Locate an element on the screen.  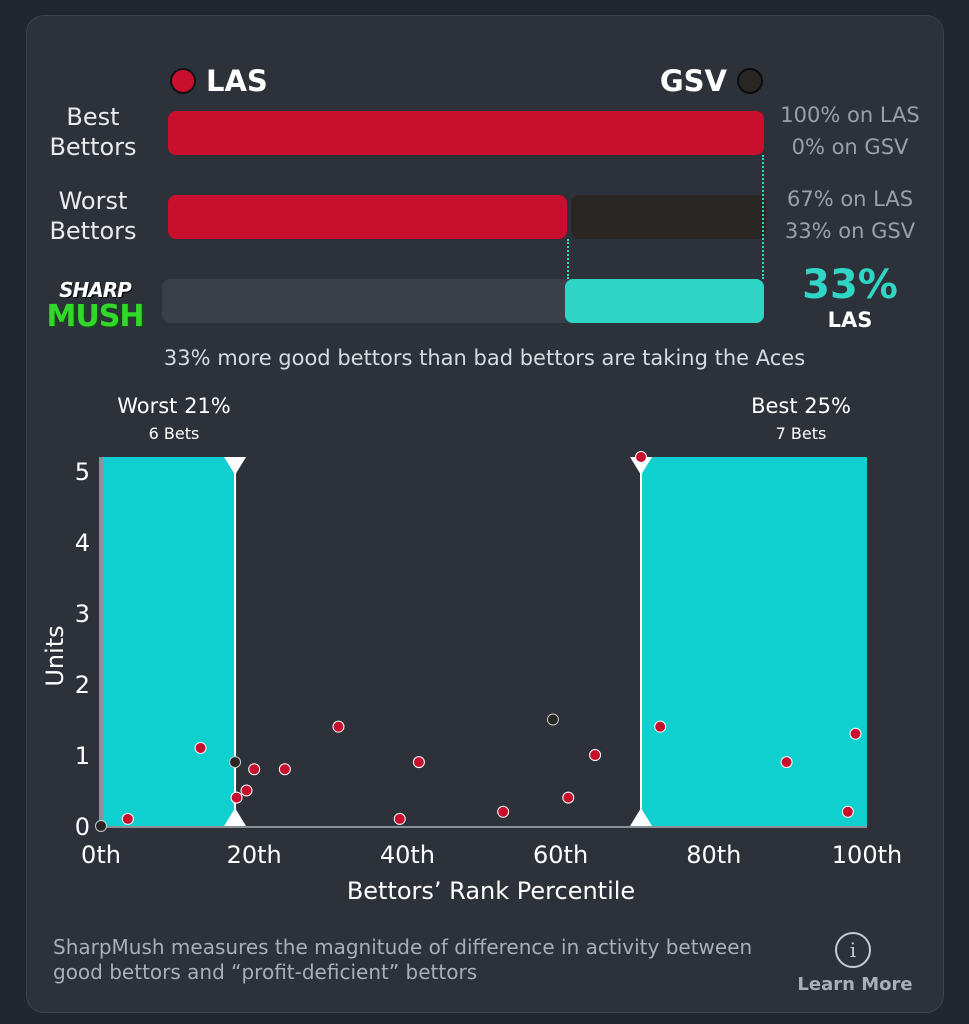
y-tick-label-4: 4 is located at coordinates (82, 543).